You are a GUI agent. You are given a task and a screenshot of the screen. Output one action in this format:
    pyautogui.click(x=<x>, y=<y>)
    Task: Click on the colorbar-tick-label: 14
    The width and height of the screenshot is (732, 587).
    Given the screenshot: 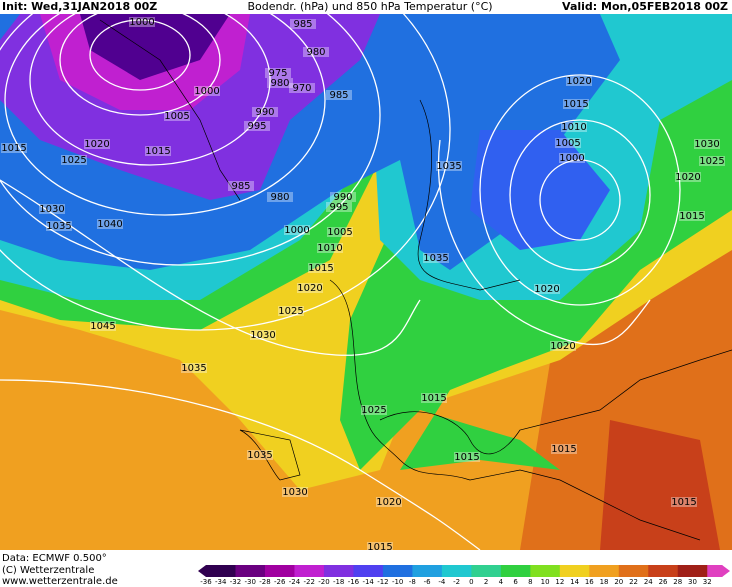 What is the action you would take?
    pyautogui.click(x=574, y=582)
    